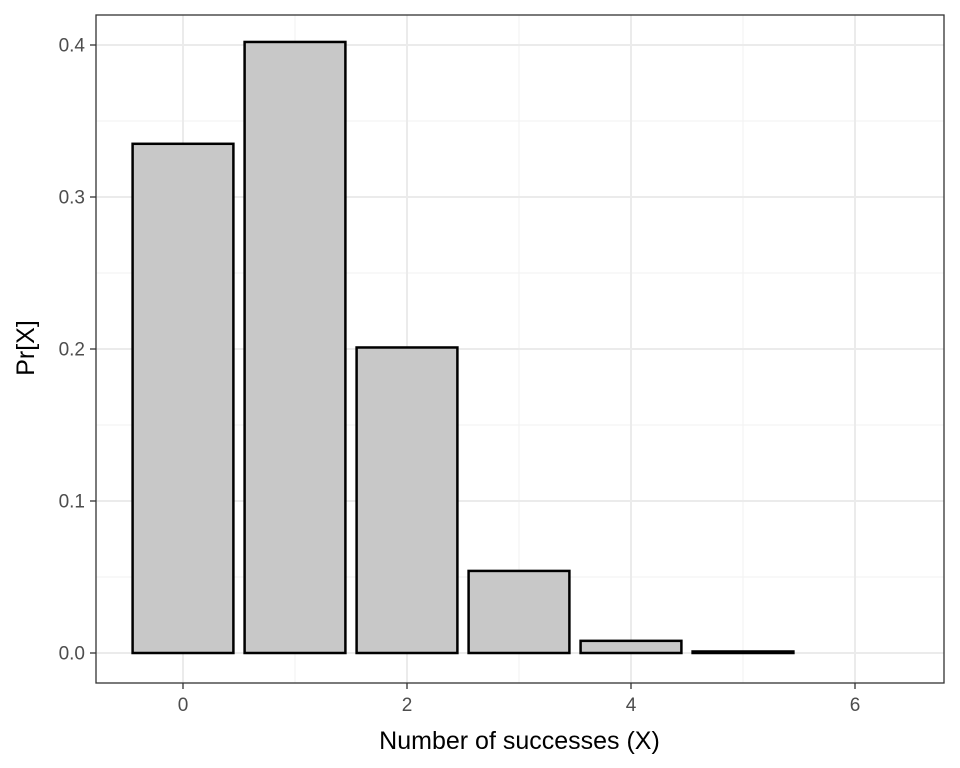  What do you see at coordinates (72, 654) in the screenshot?
I see `y-tick-label: 0.0` at bounding box center [72, 654].